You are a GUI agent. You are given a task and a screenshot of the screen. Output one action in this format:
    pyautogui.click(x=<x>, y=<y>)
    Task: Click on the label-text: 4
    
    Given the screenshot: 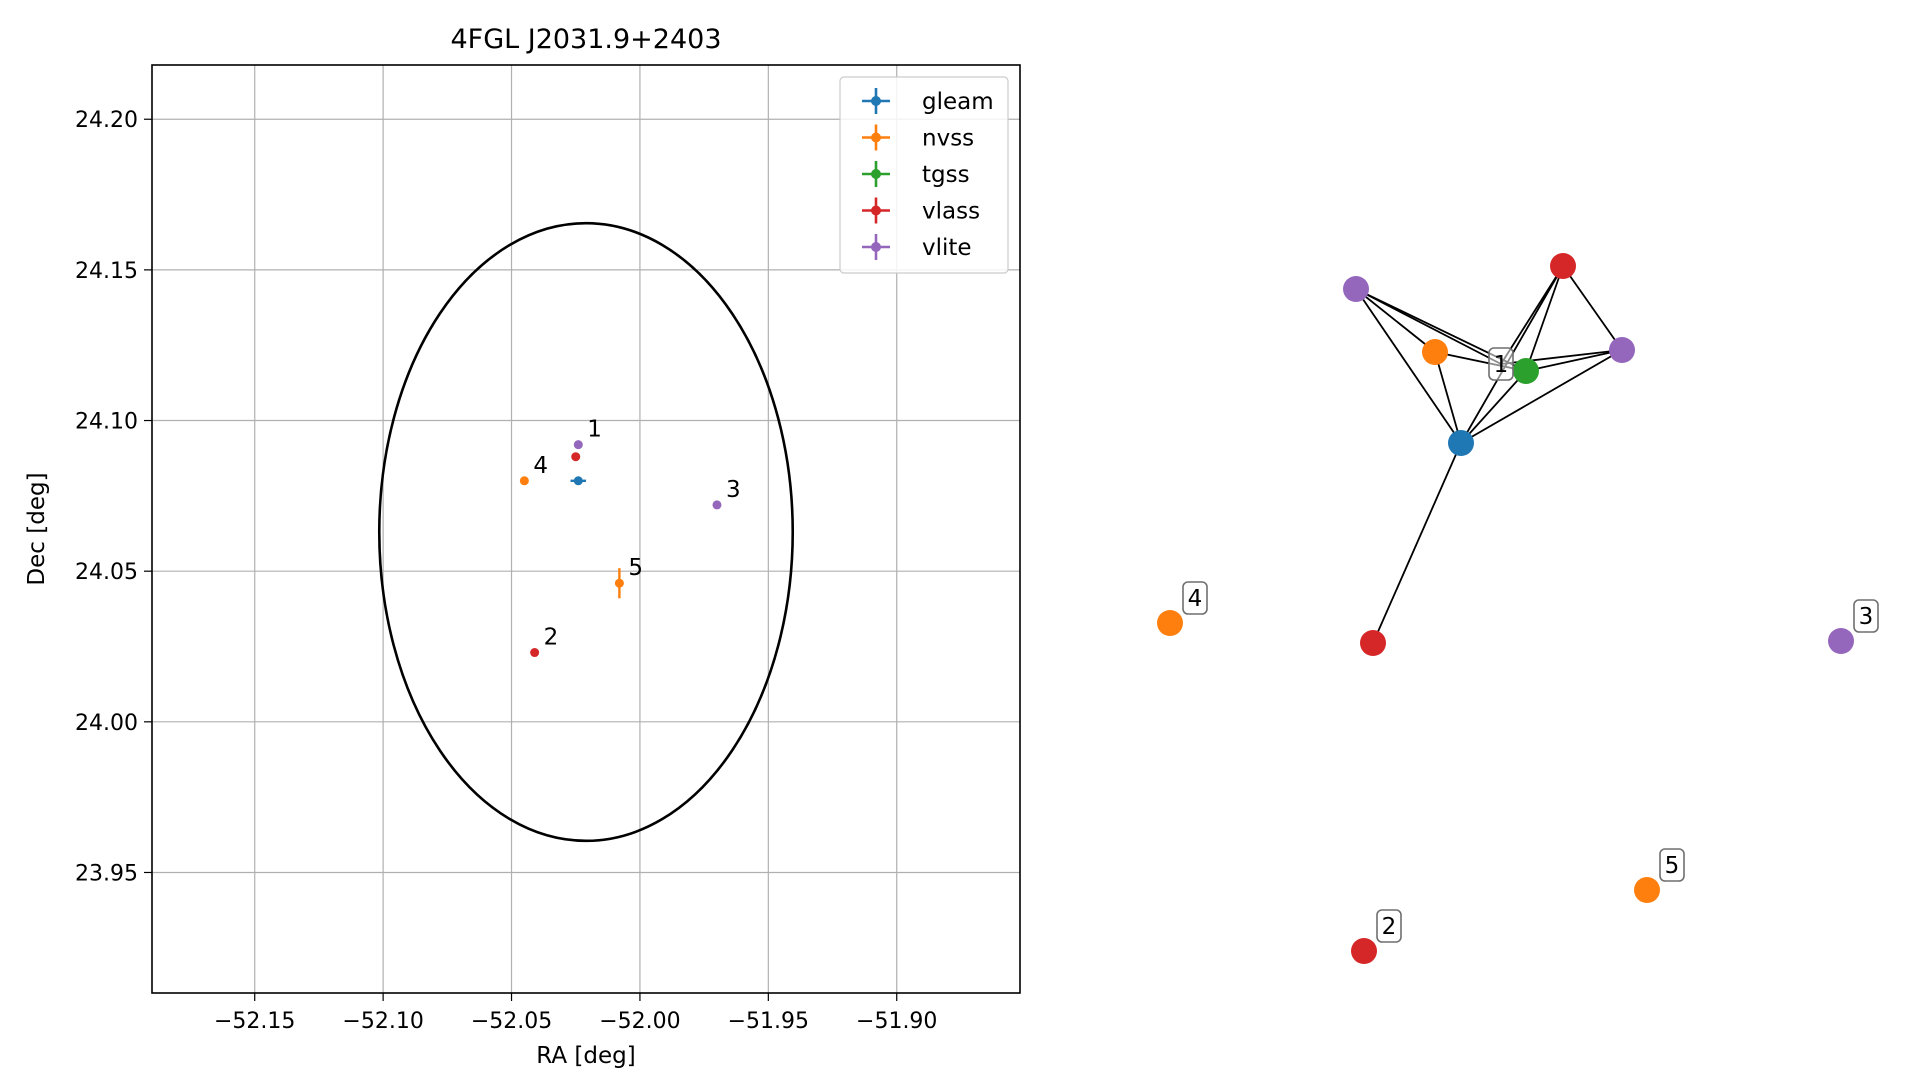 What is the action you would take?
    pyautogui.click(x=1195, y=599)
    